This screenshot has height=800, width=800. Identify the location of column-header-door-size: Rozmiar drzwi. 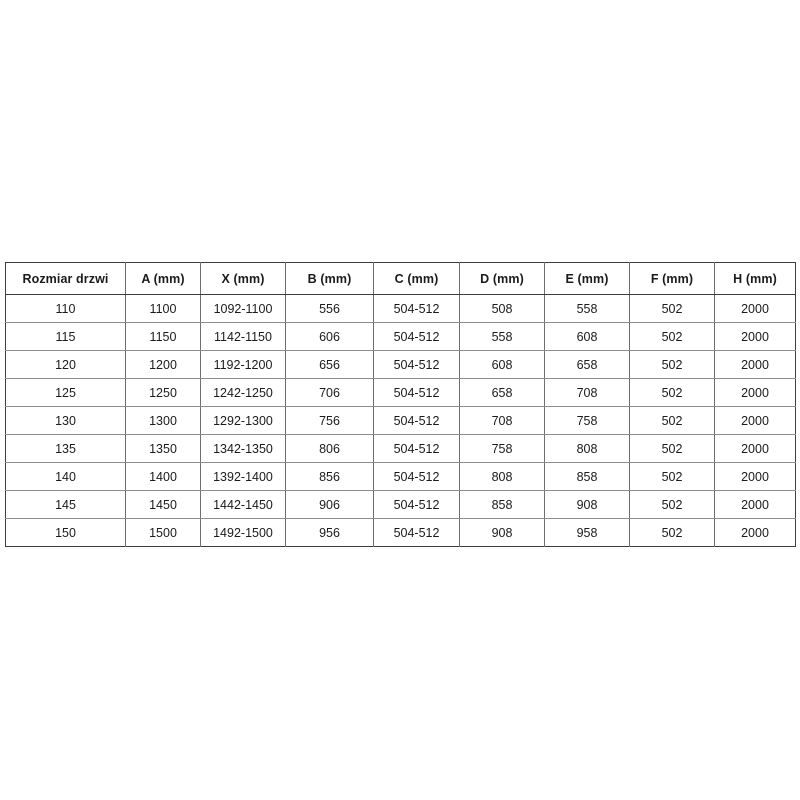
(65, 278).